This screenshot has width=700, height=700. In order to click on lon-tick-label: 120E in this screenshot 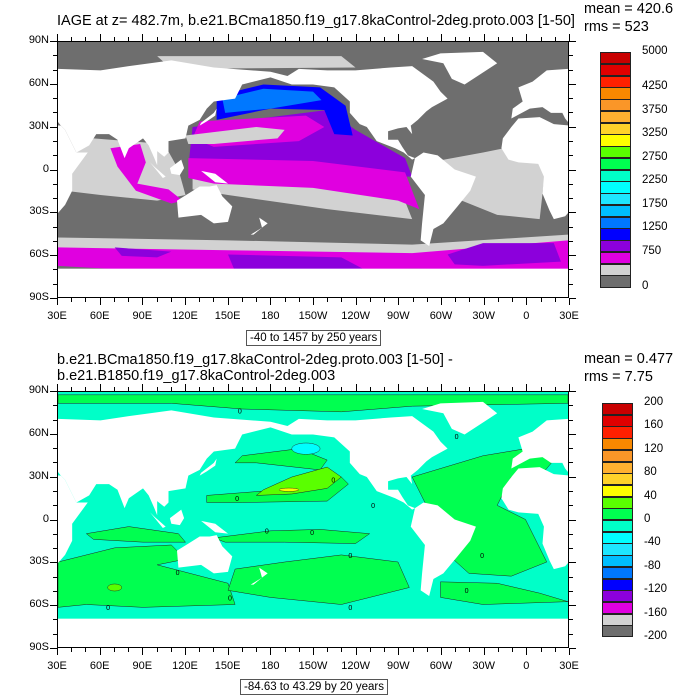, I will do `click(185, 316)`.